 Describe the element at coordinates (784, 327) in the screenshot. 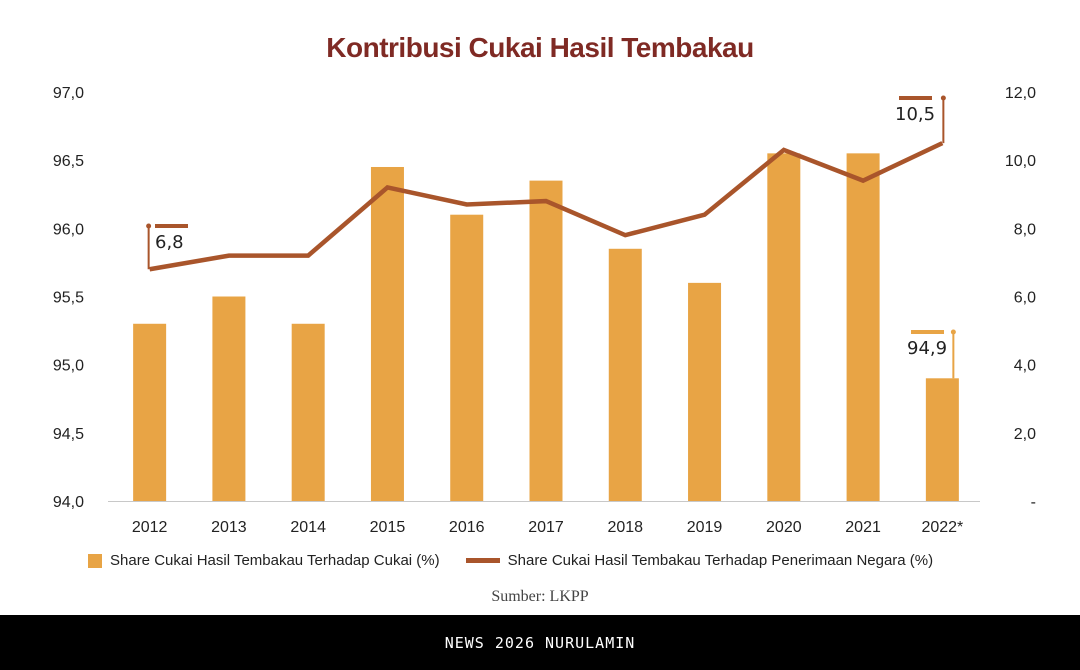

I see `bar-2020` at that location.